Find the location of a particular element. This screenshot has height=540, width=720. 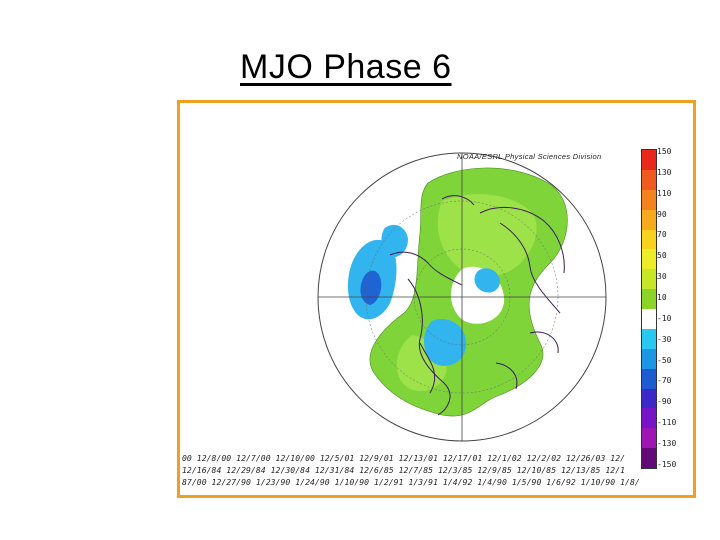

colorbar-label: -70 is located at coordinates (664, 381).